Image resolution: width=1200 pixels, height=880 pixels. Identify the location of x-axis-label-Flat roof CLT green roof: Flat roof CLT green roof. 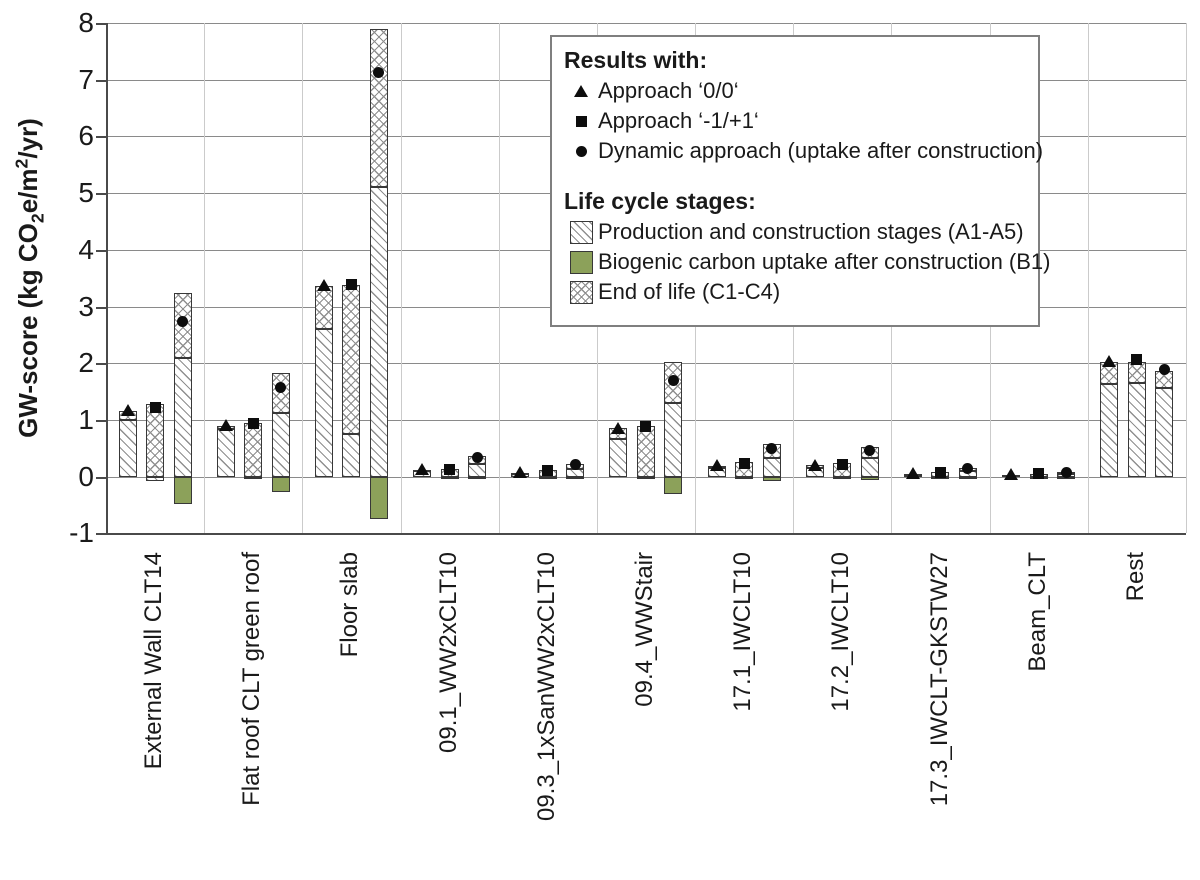
(252, 679).